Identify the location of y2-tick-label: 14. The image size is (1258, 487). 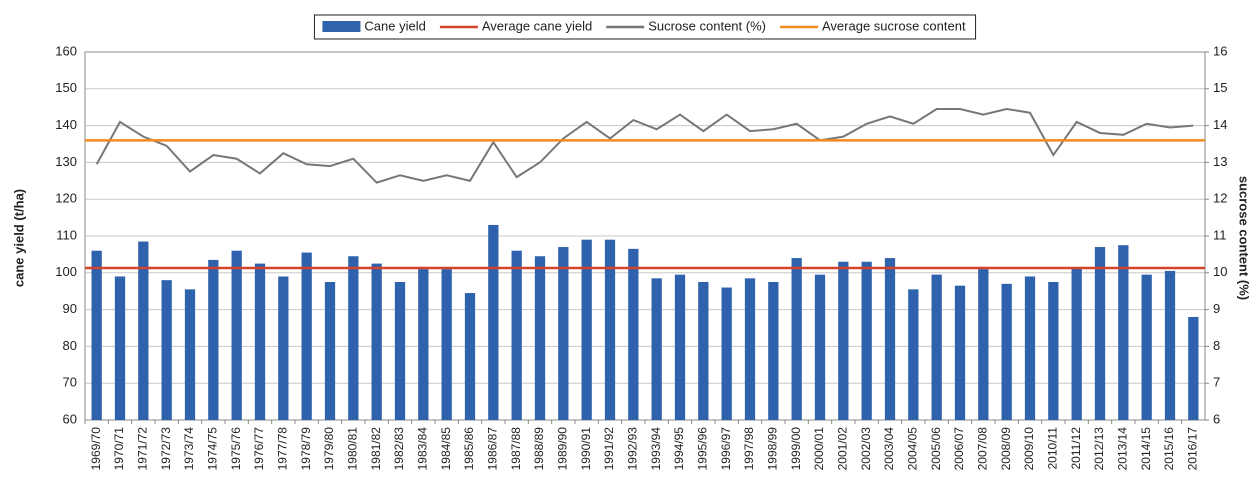
(1220, 124).